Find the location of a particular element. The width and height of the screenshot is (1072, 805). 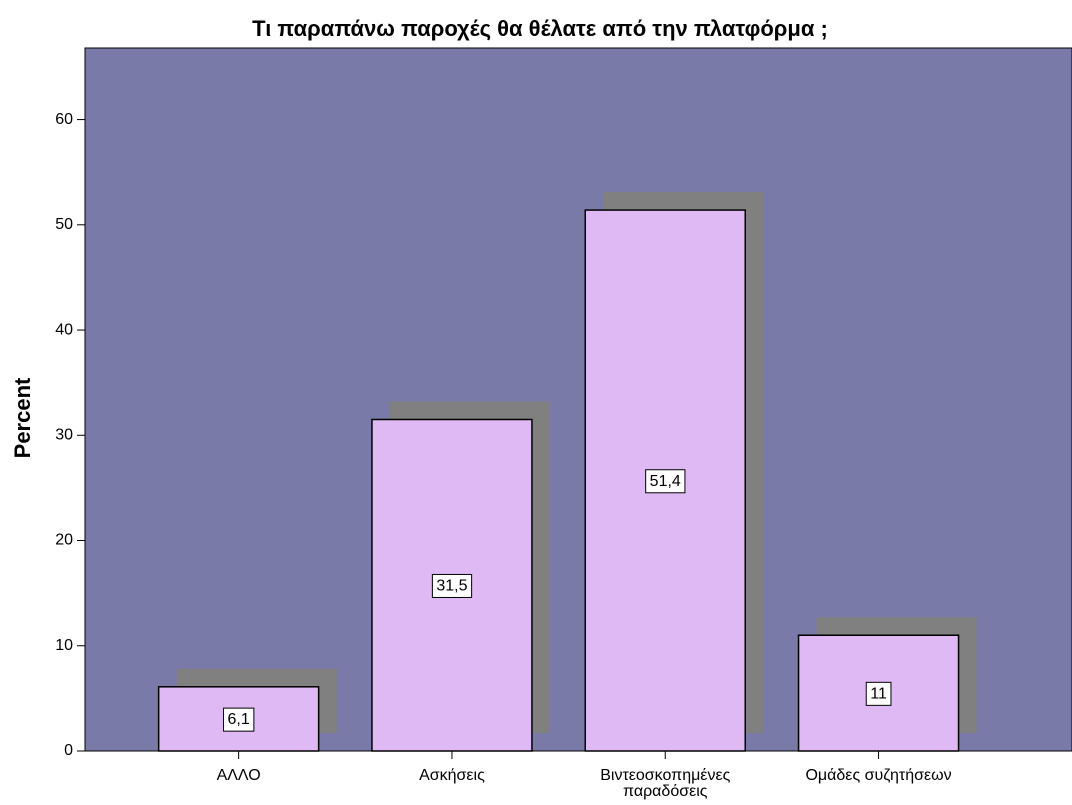

y-tick-label: 10 is located at coordinates (64, 645).